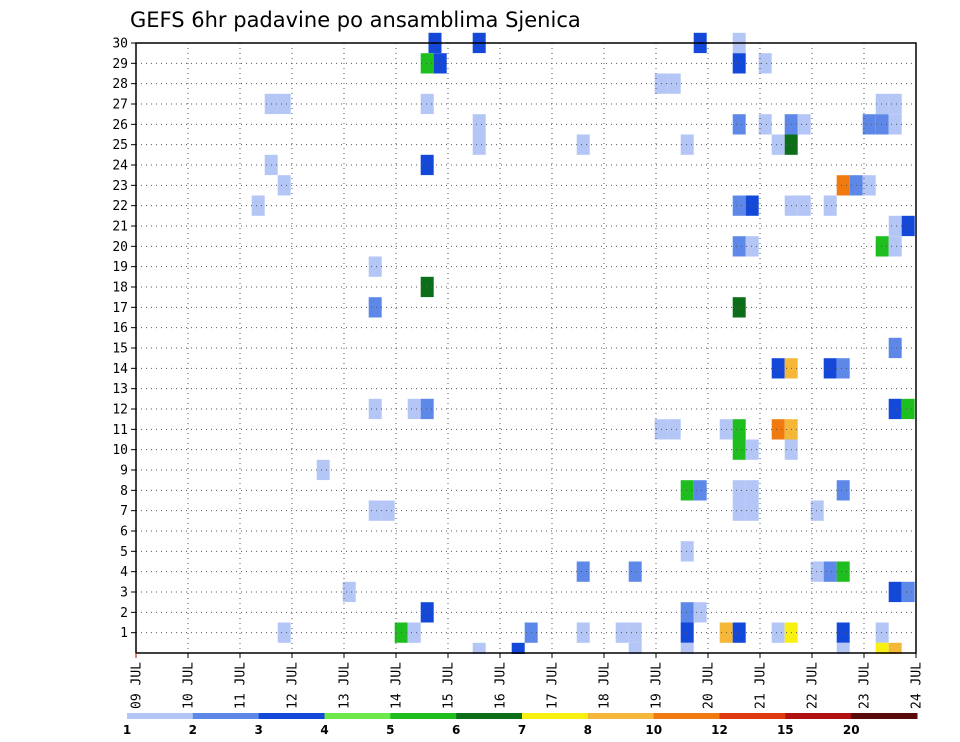 This screenshot has width=960, height=742. What do you see at coordinates (653, 730) in the screenshot?
I see `colorbar-label: 10` at bounding box center [653, 730].